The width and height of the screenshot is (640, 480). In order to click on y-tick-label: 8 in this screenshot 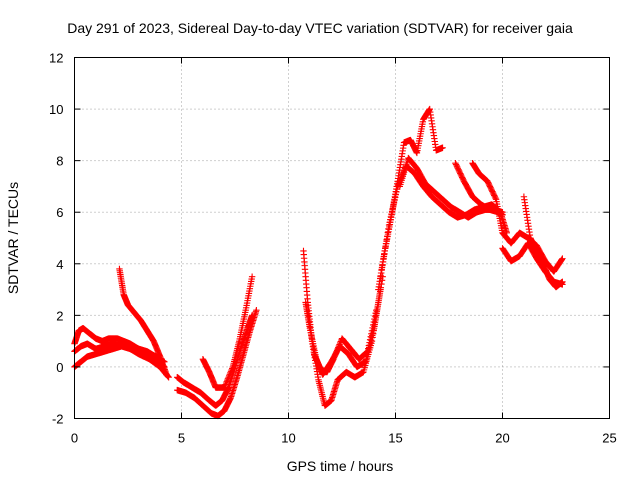, I will do `click(59, 161)`.